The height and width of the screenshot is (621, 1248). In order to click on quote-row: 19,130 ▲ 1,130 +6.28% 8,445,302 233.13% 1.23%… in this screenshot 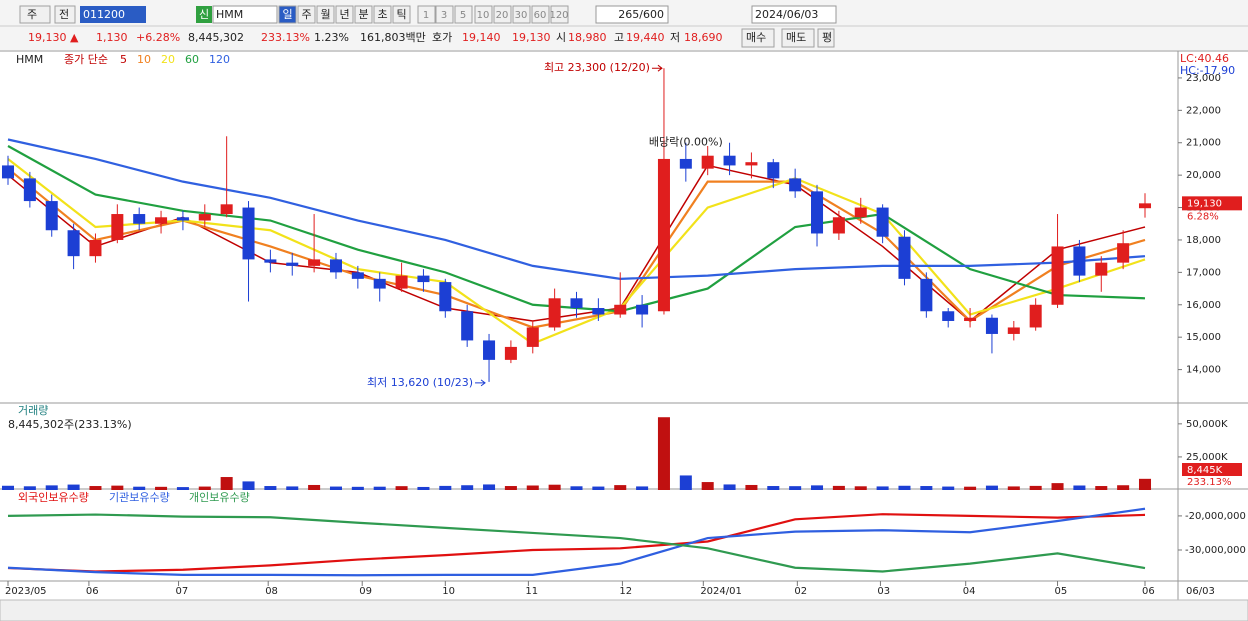, I will do `click(431, 38)`.